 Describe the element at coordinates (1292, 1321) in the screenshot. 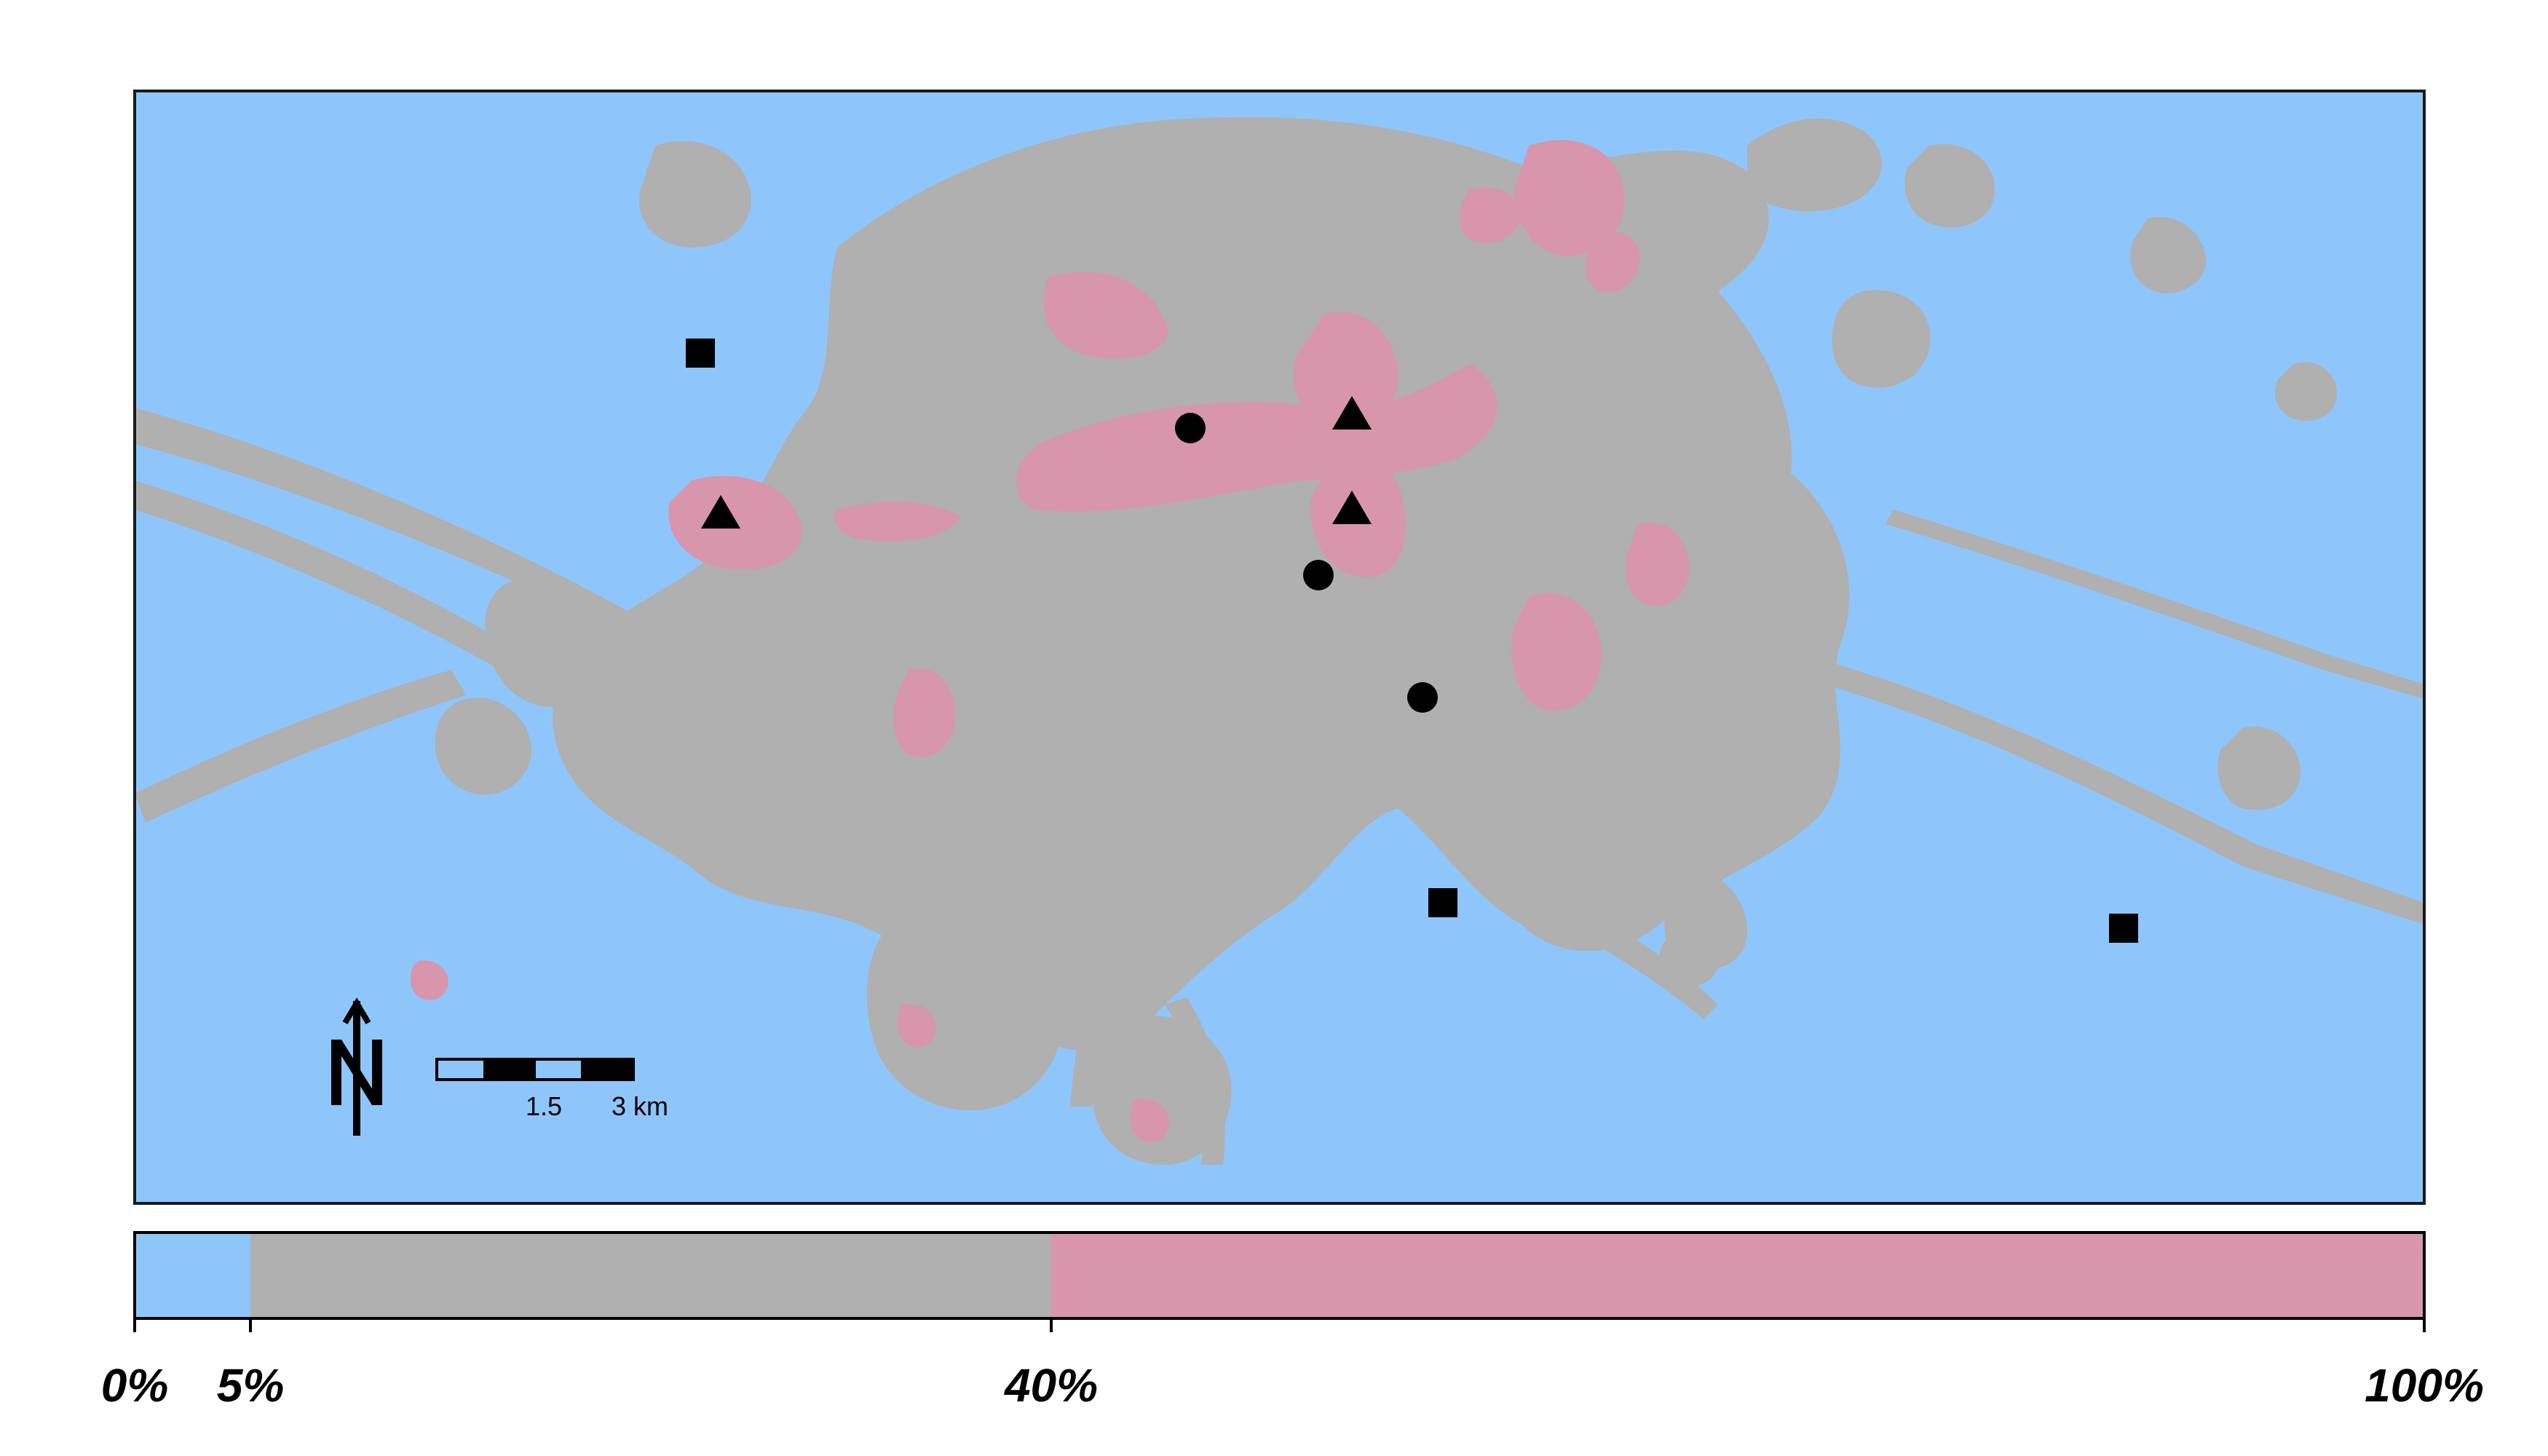

I see `legend: 0% 5% 40% 100%` at that location.